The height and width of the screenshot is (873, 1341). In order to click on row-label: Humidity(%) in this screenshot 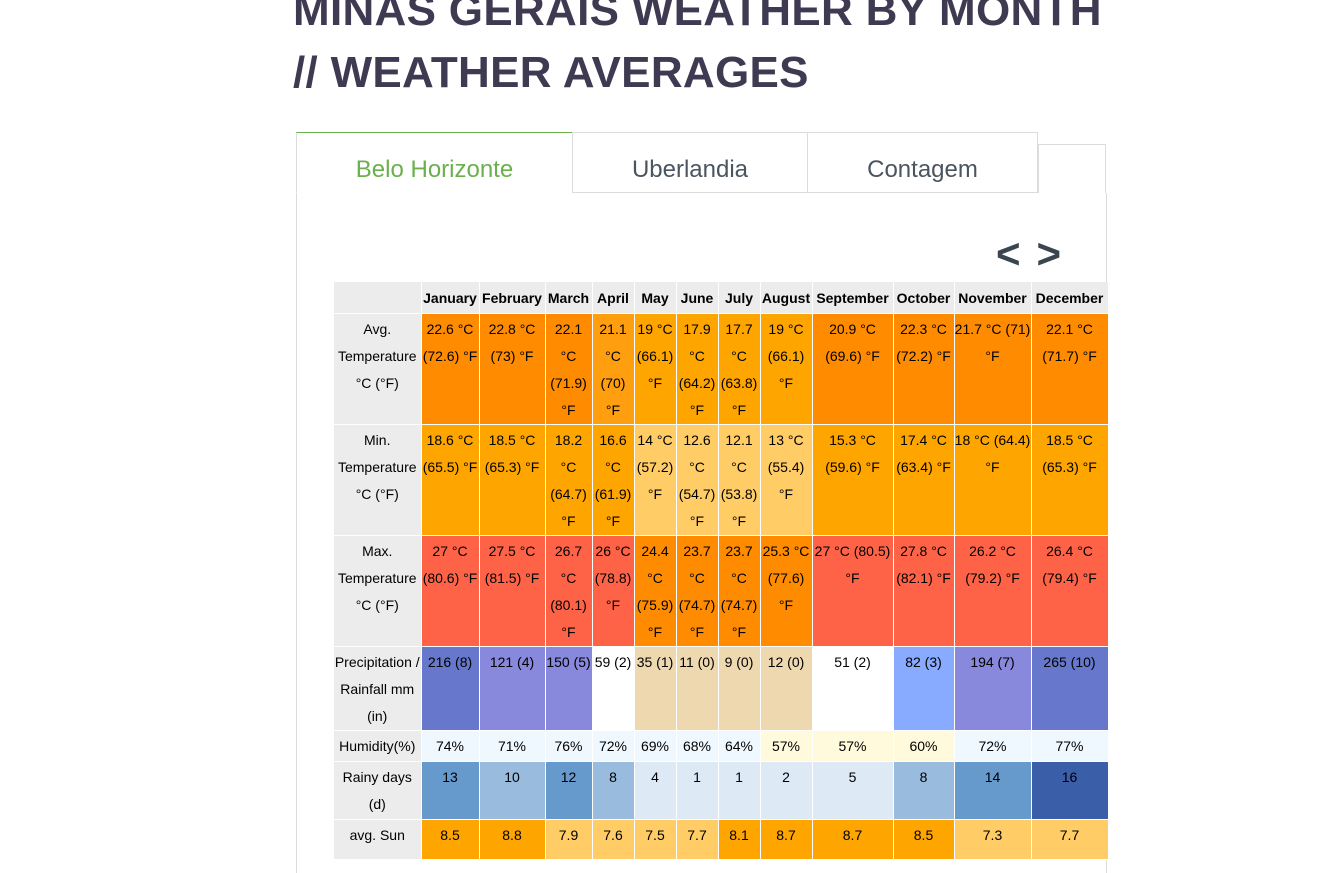, I will do `click(378, 746)`.